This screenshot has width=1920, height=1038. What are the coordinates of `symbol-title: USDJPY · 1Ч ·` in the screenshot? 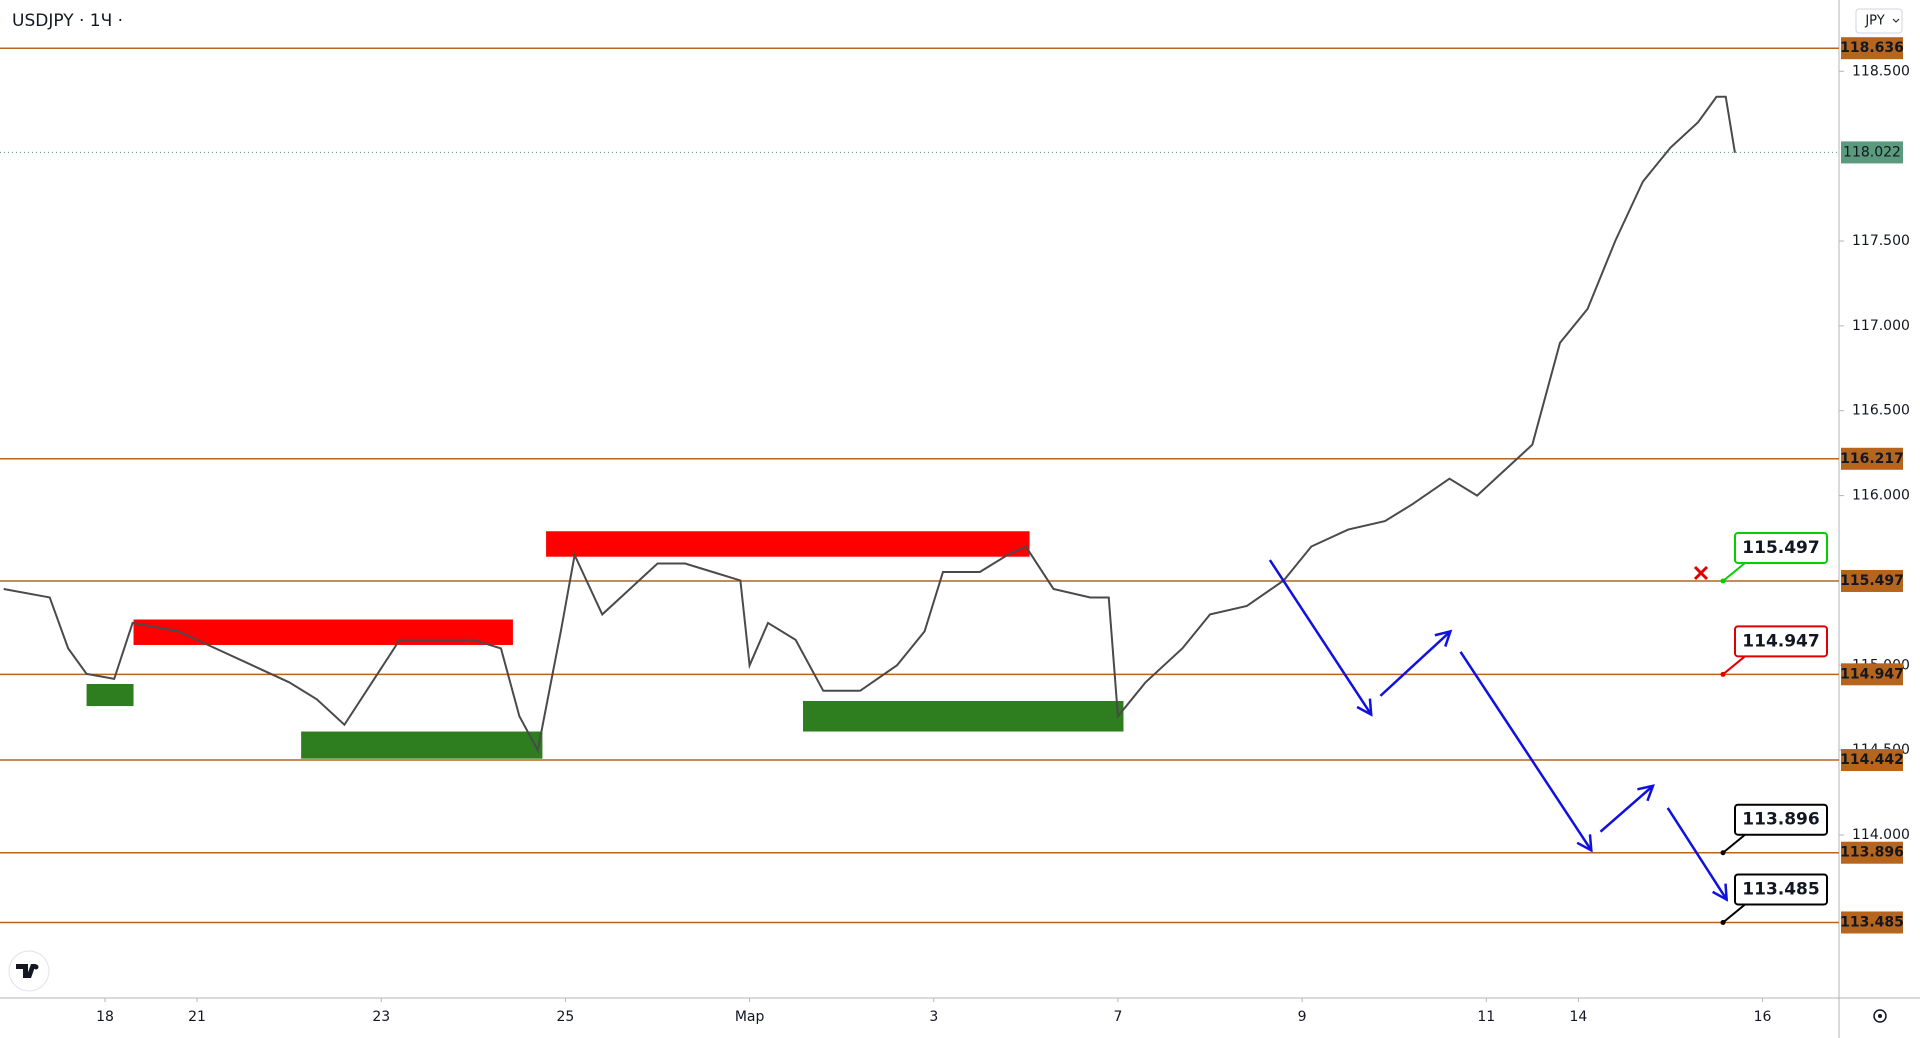 It's located at (67, 21).